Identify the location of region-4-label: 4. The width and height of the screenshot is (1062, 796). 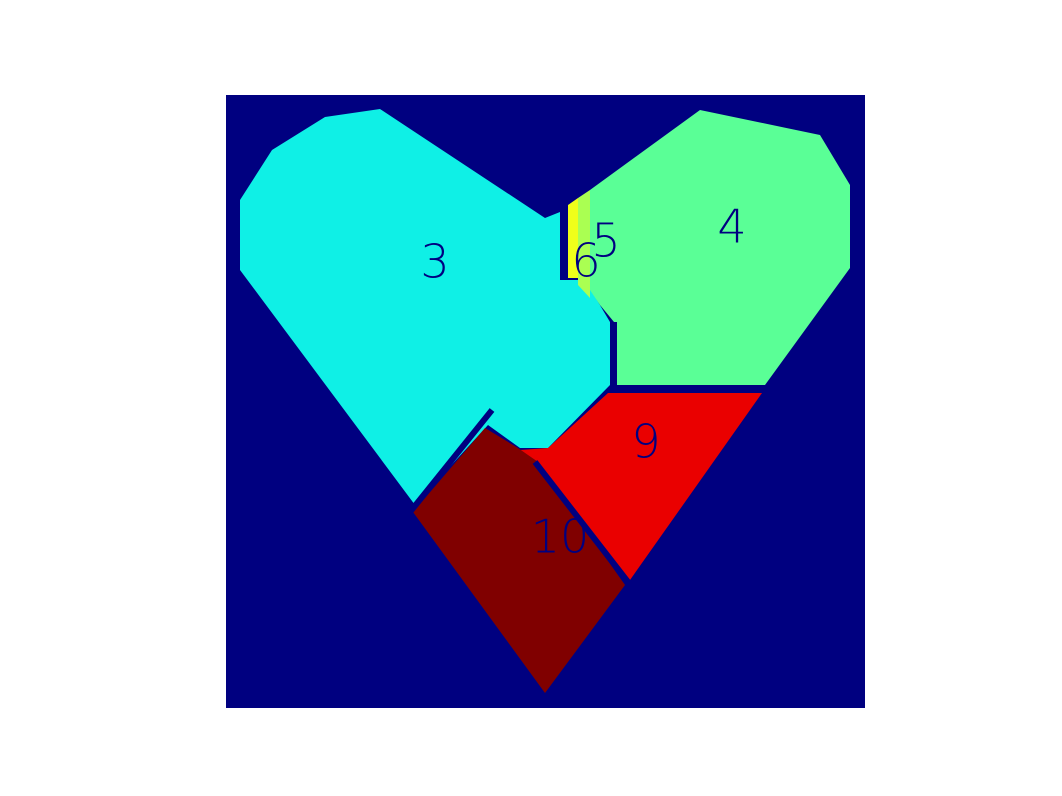
(731, 227).